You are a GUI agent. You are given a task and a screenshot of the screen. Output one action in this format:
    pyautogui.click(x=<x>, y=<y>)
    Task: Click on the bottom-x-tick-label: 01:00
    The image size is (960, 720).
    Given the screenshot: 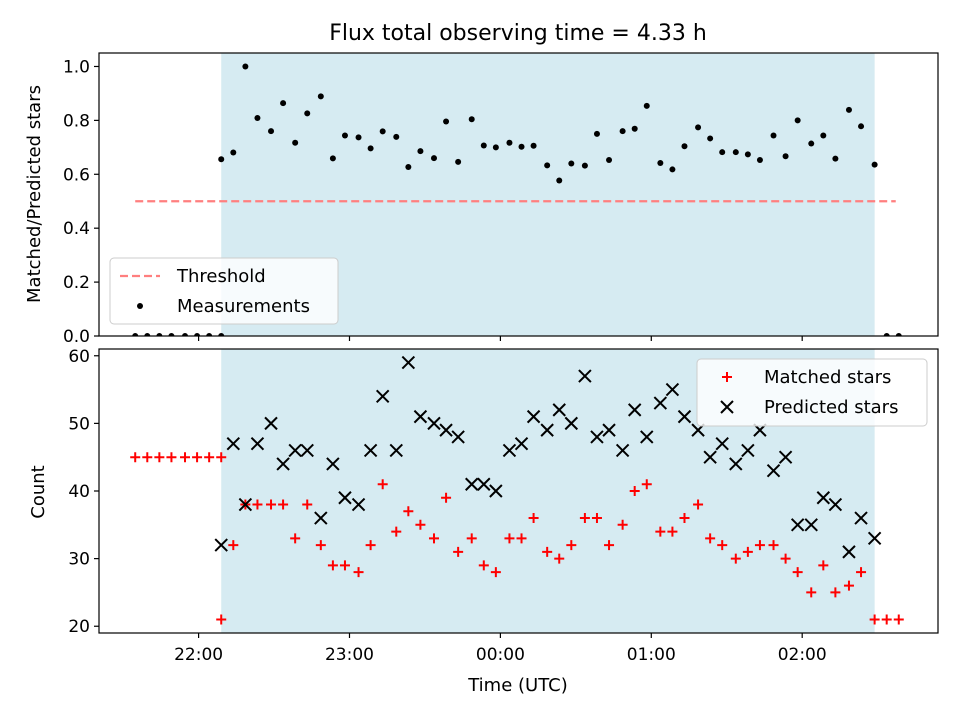 What is the action you would take?
    pyautogui.click(x=651, y=655)
    